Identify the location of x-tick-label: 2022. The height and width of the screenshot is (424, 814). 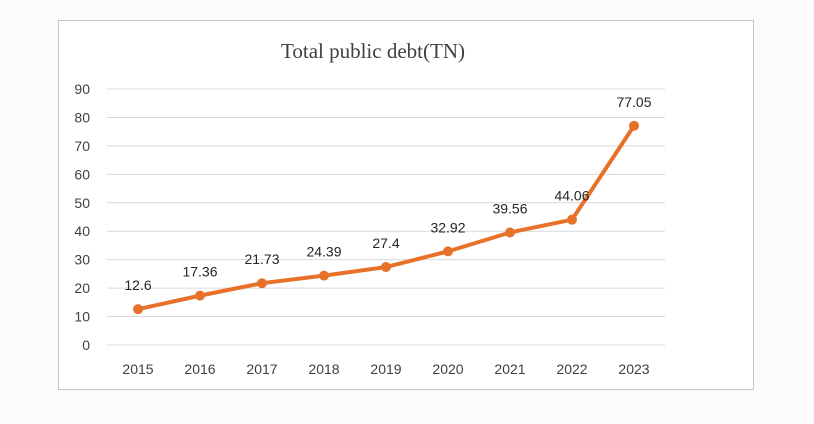
(571, 369).